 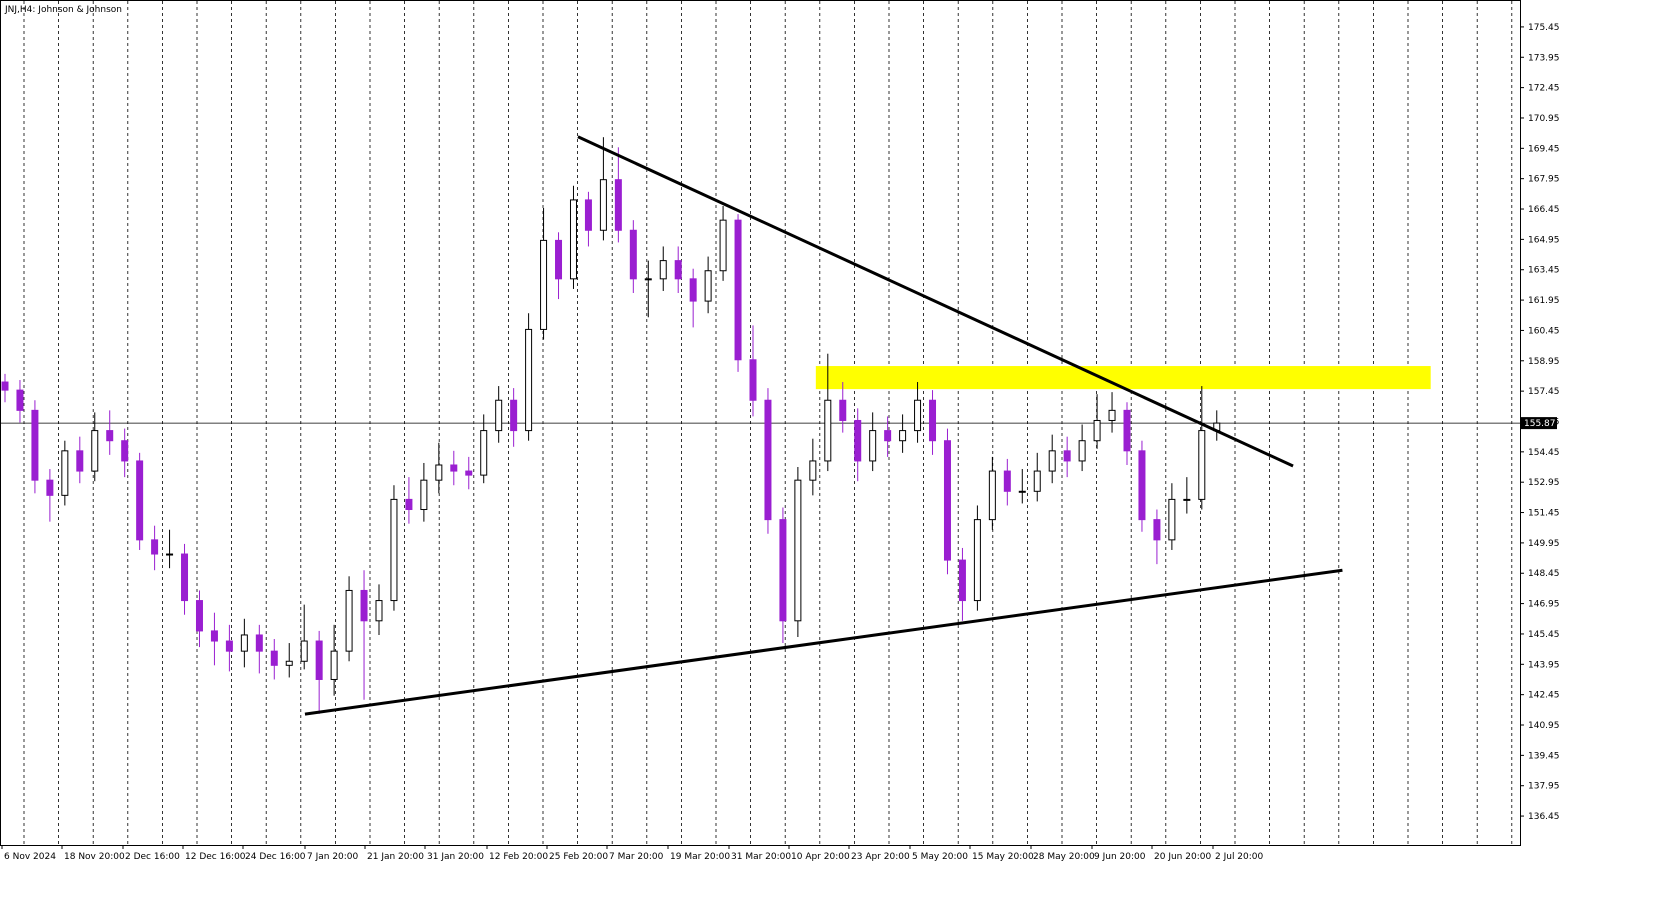 What do you see at coordinates (275, 857) in the screenshot?
I see `x-tick-label: 24 Dec 16:00` at bounding box center [275, 857].